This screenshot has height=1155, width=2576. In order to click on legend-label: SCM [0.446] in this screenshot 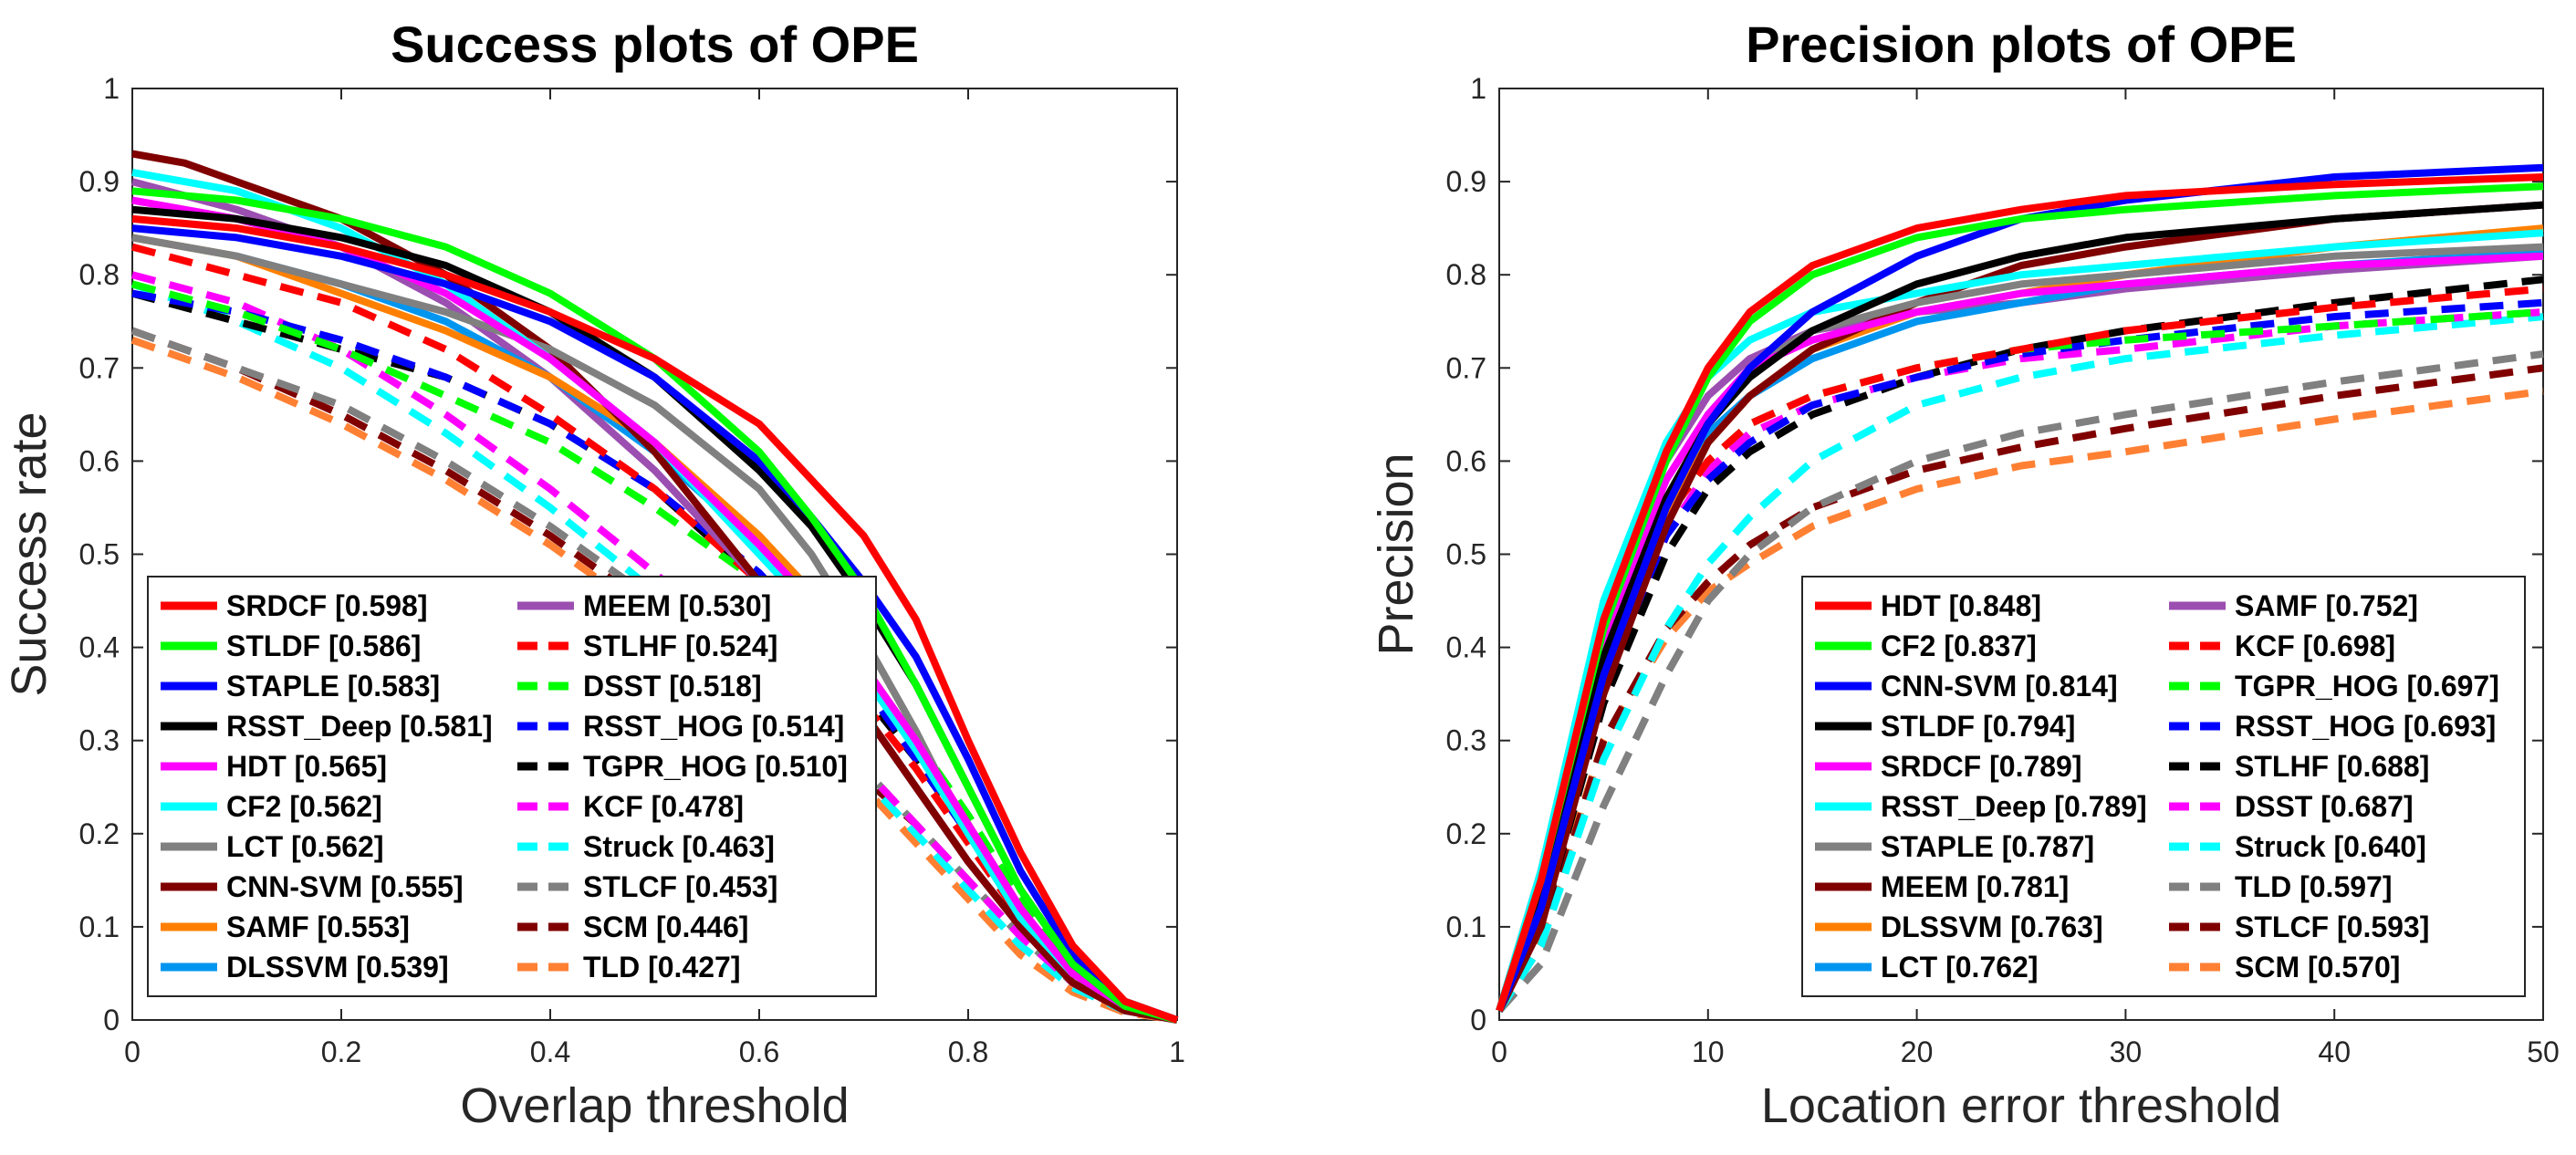, I will do `click(665, 926)`.